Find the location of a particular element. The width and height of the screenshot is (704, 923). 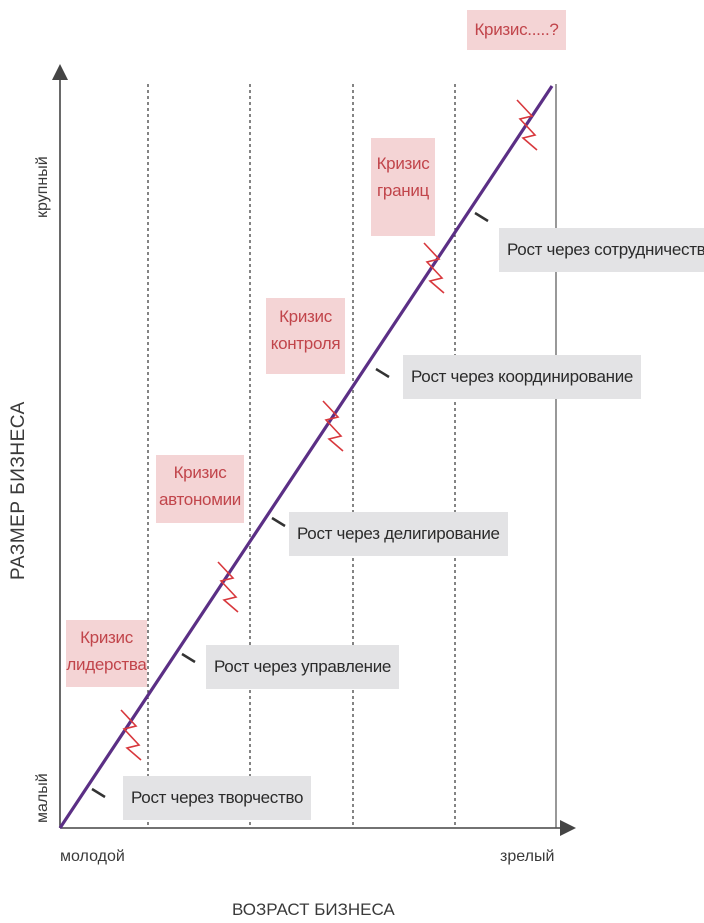

crisis-name: автономии is located at coordinates (200, 499).